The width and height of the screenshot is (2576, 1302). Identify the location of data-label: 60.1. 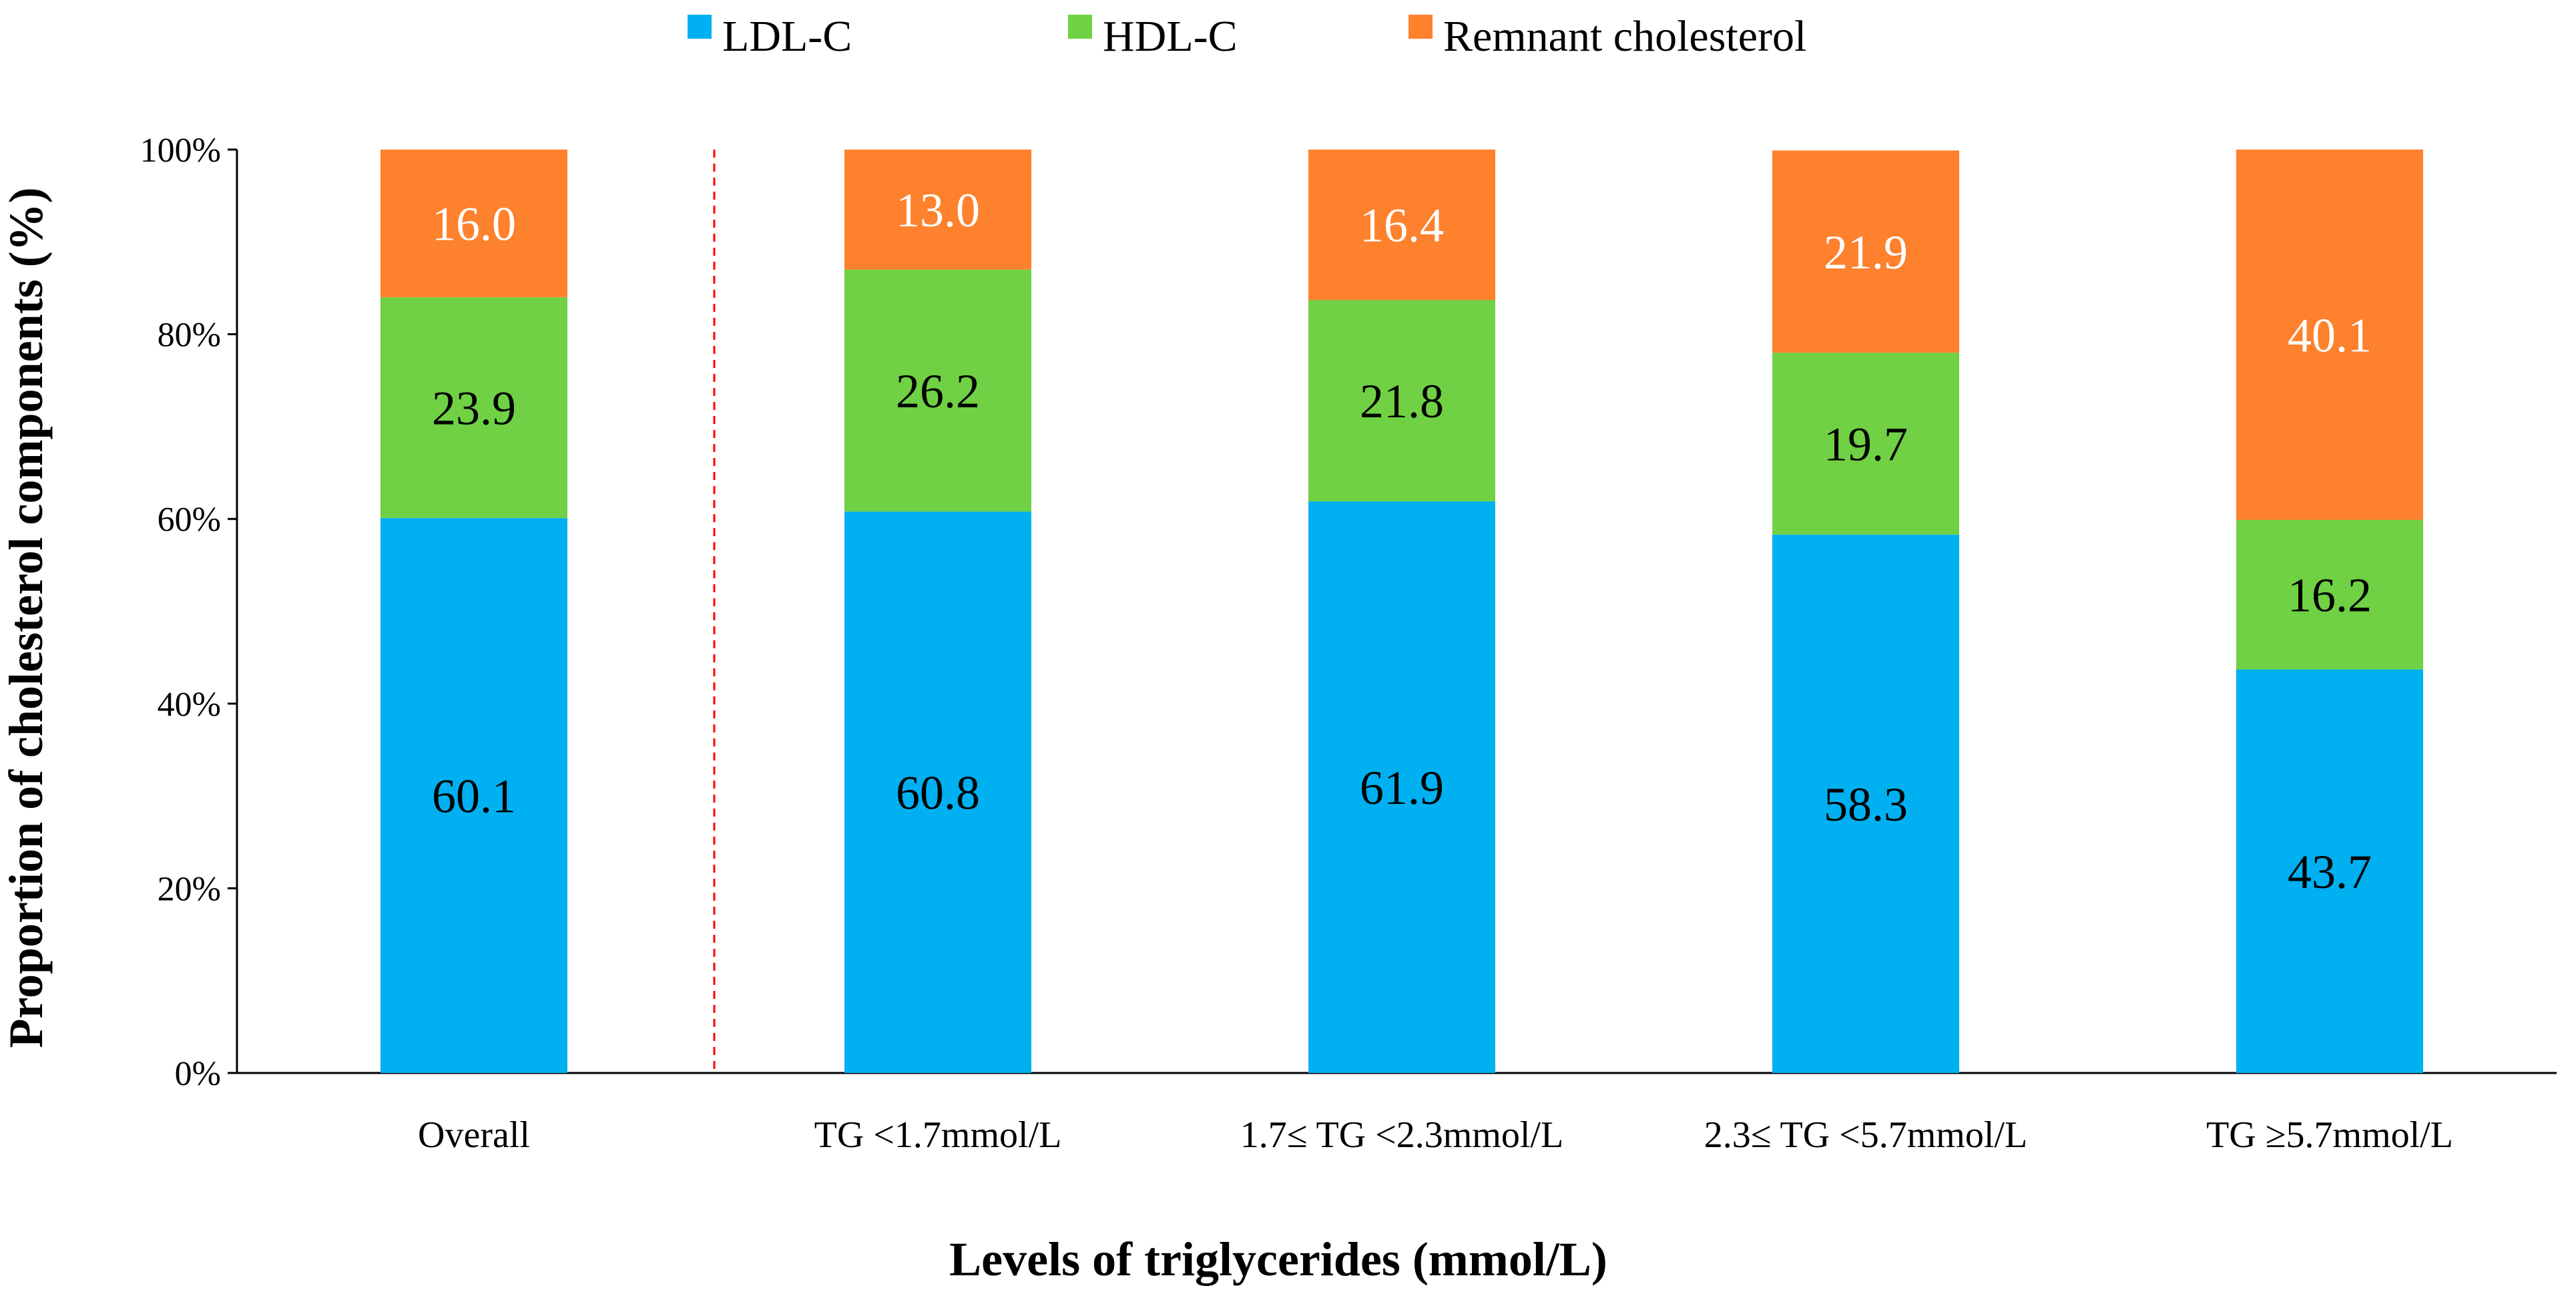
(474, 796).